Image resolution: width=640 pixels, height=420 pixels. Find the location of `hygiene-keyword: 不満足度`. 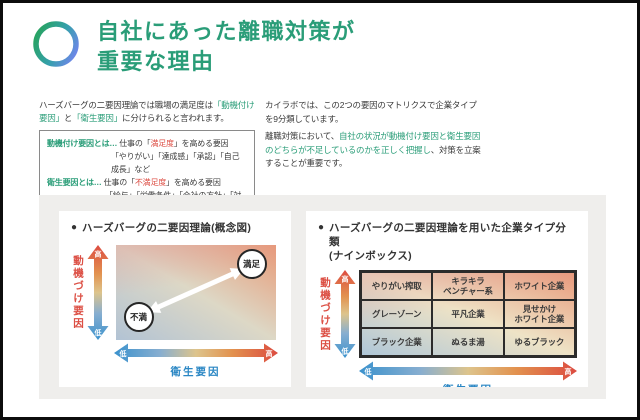

hygiene-keyword: 不満足度 is located at coordinates (150, 182).